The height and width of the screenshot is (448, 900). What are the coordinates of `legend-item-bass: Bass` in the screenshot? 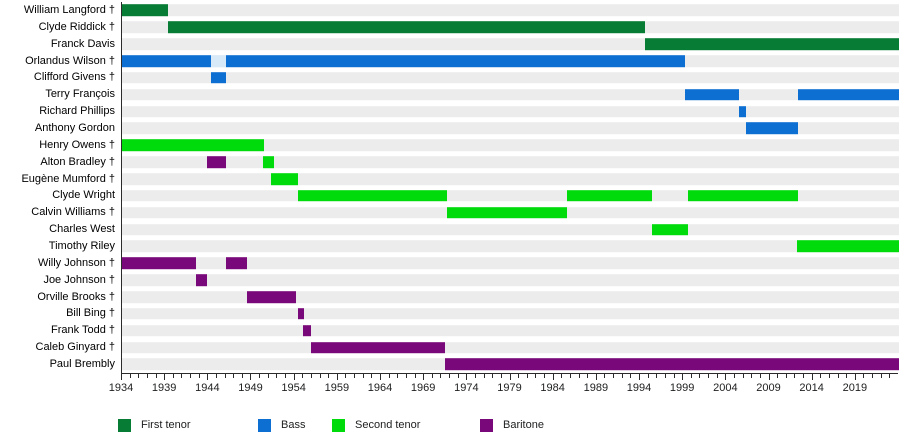 It's located at (281, 425).